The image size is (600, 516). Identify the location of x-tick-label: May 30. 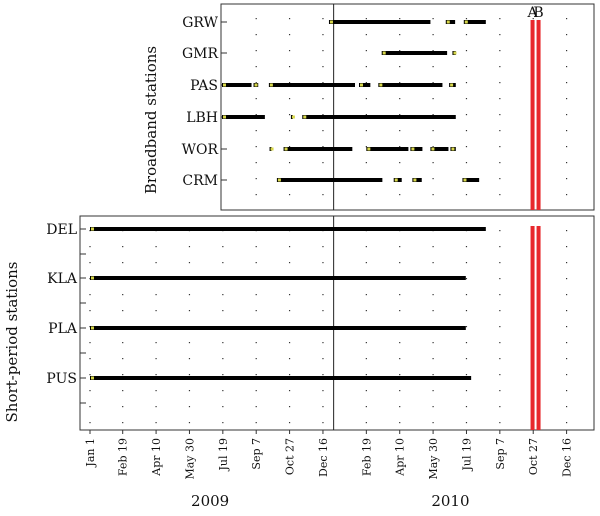
(433, 459).